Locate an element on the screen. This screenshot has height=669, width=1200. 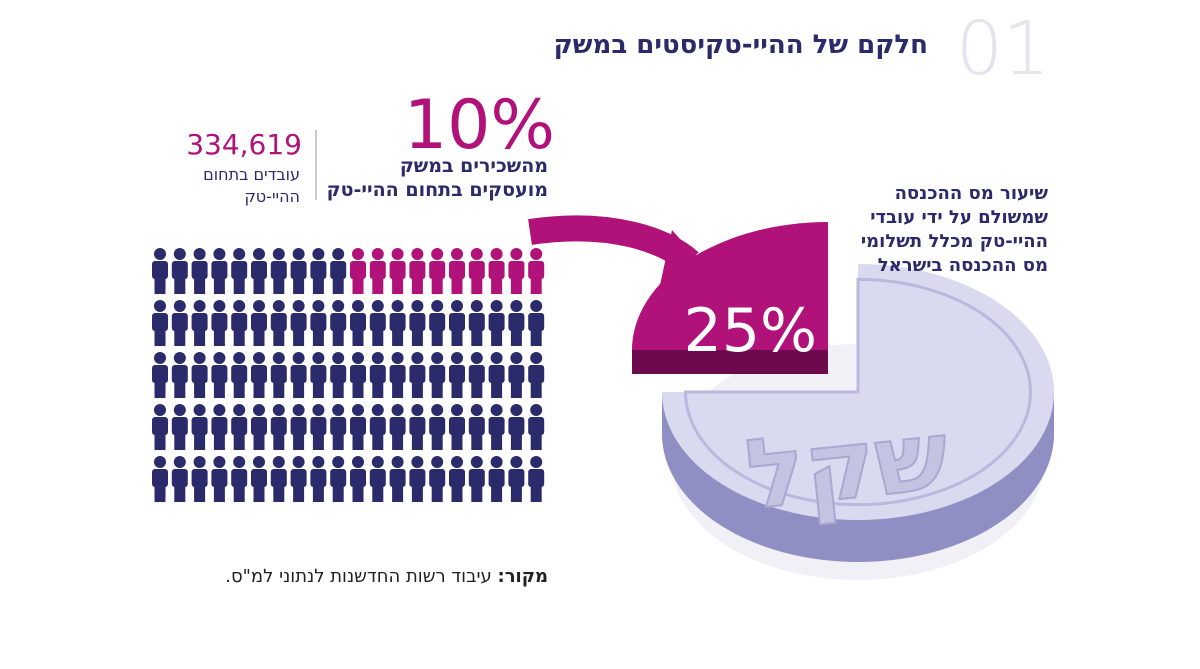
slice-face is located at coordinates (730, 286).